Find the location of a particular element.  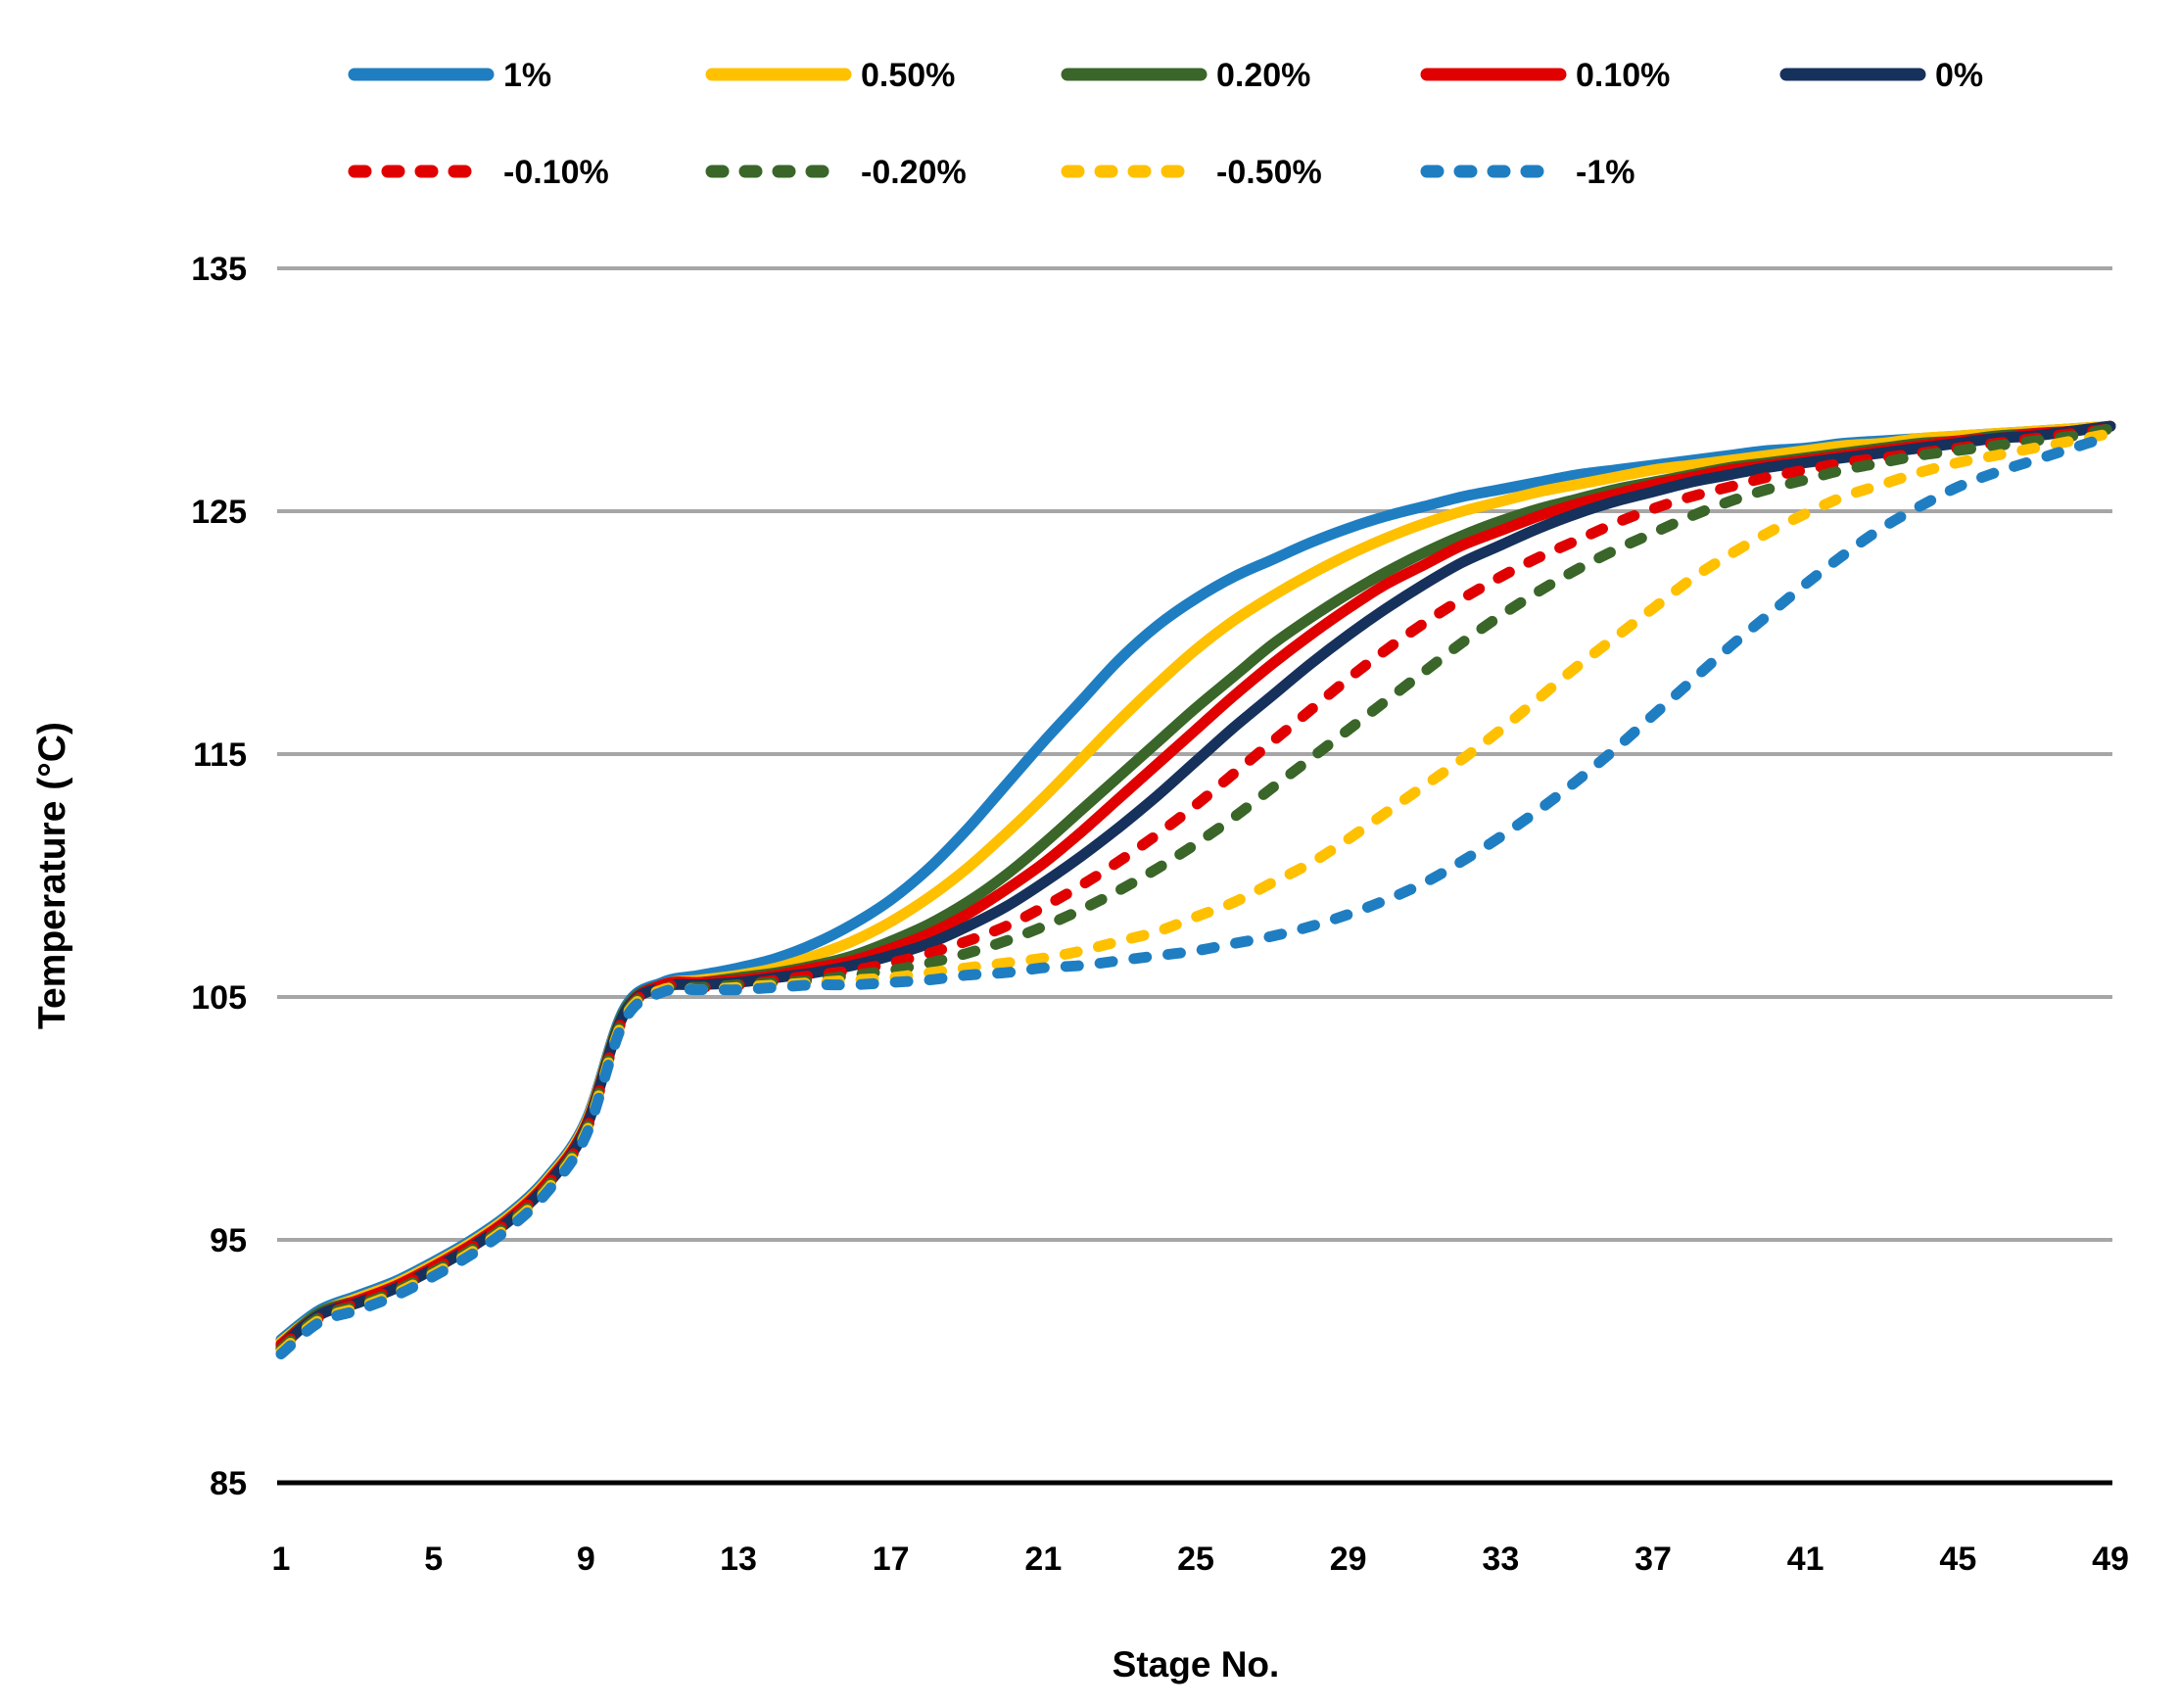

legend-label--0.10%: -0.10% is located at coordinates (556, 172).